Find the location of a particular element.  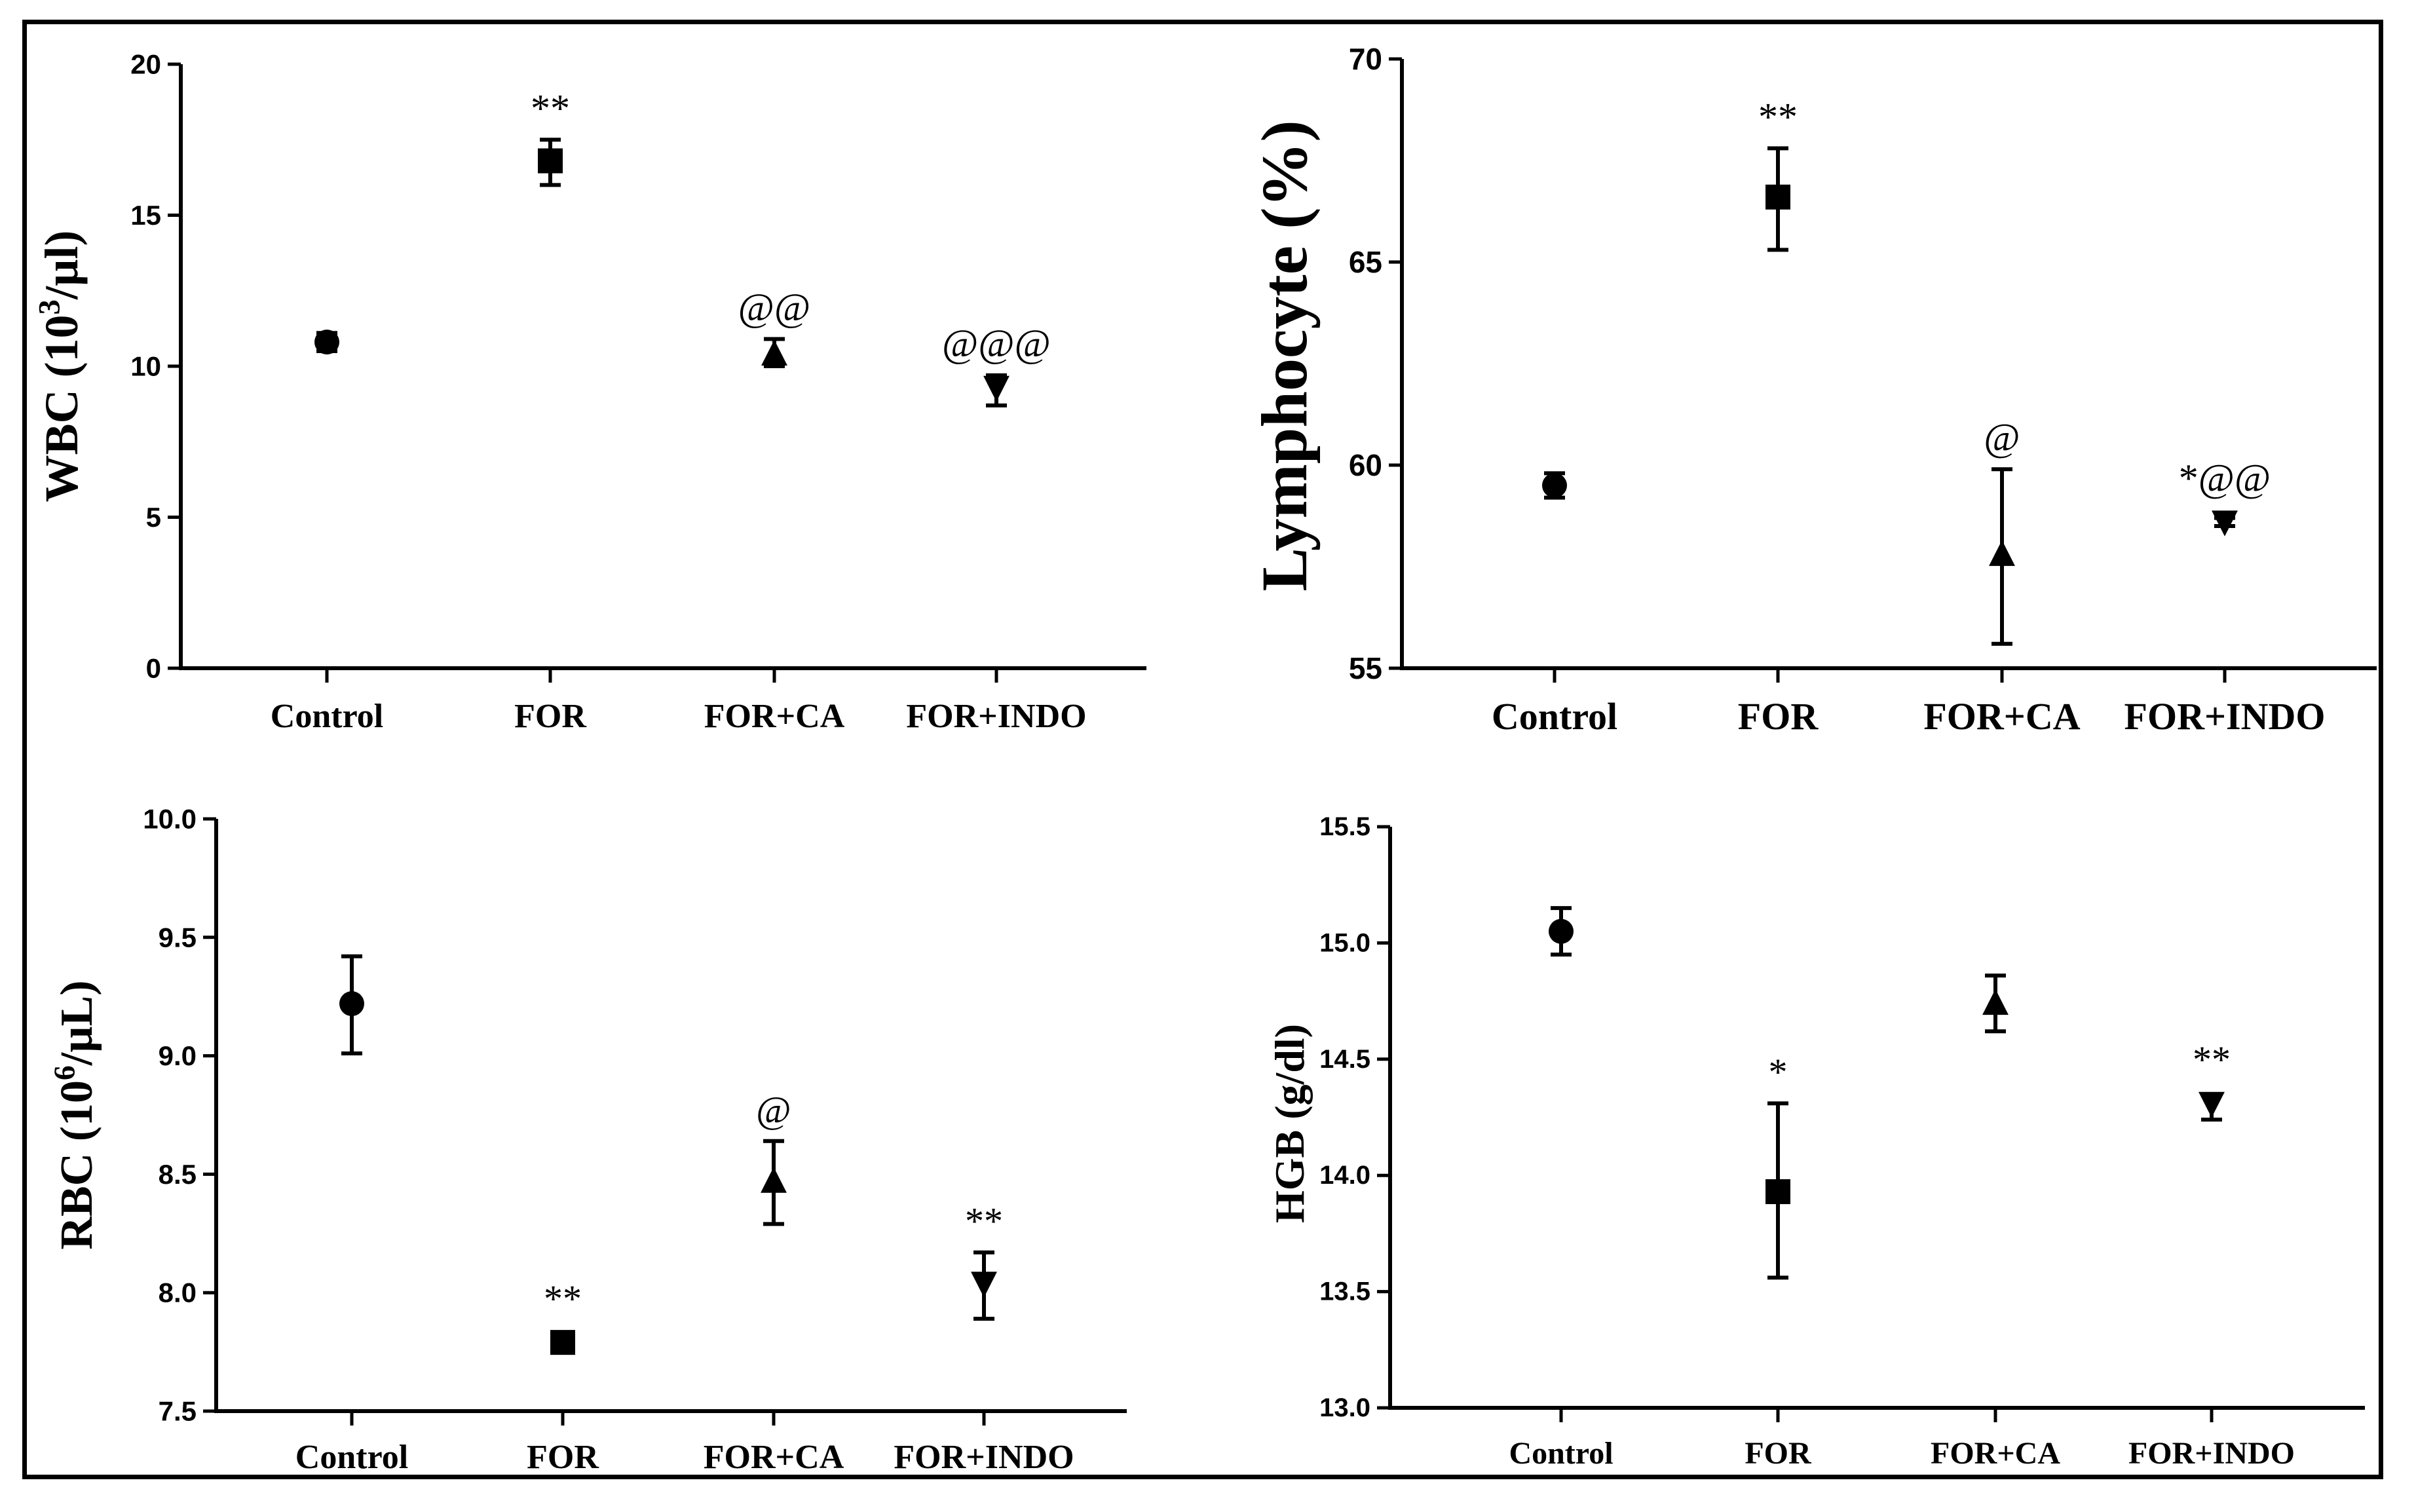

y-tick-label: 13.0 is located at coordinates (1344, 1408).